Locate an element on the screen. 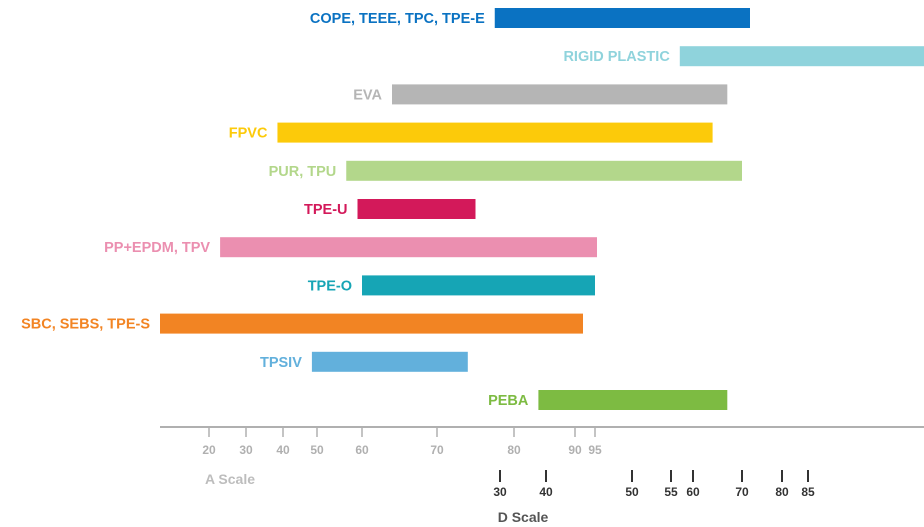  bar-label: TPE-O is located at coordinates (330, 286).